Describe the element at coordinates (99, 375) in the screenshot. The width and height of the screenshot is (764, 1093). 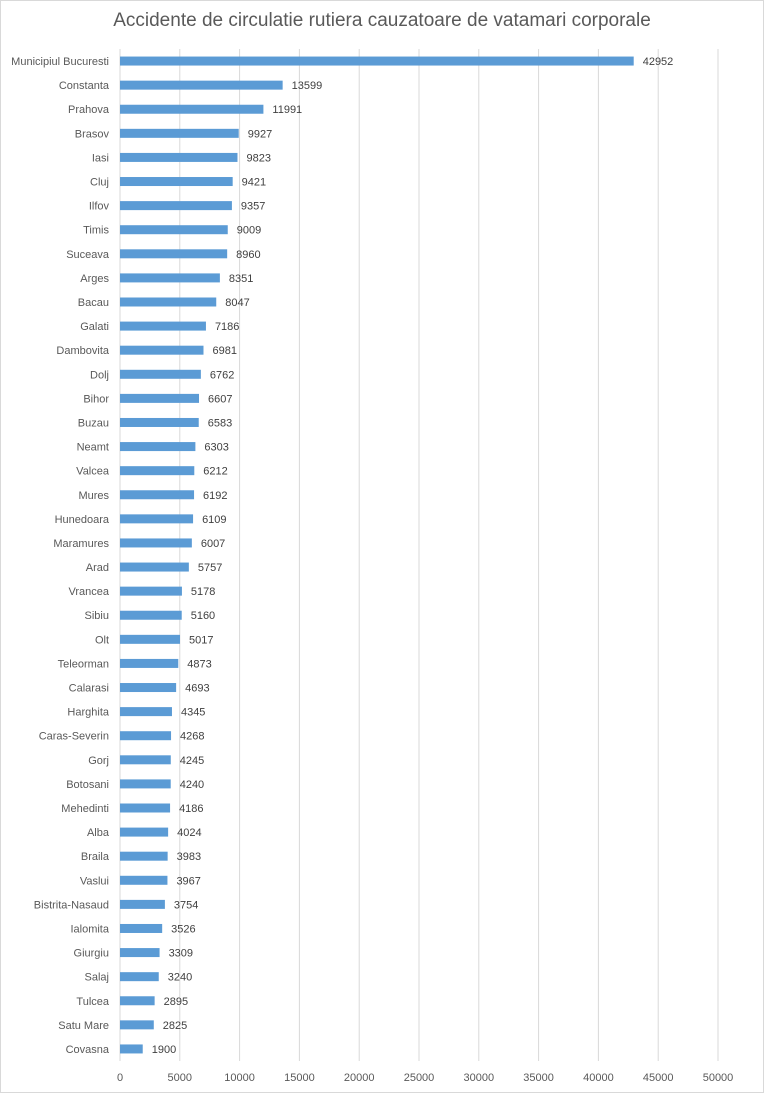
I see `category-label: Dolj` at that location.